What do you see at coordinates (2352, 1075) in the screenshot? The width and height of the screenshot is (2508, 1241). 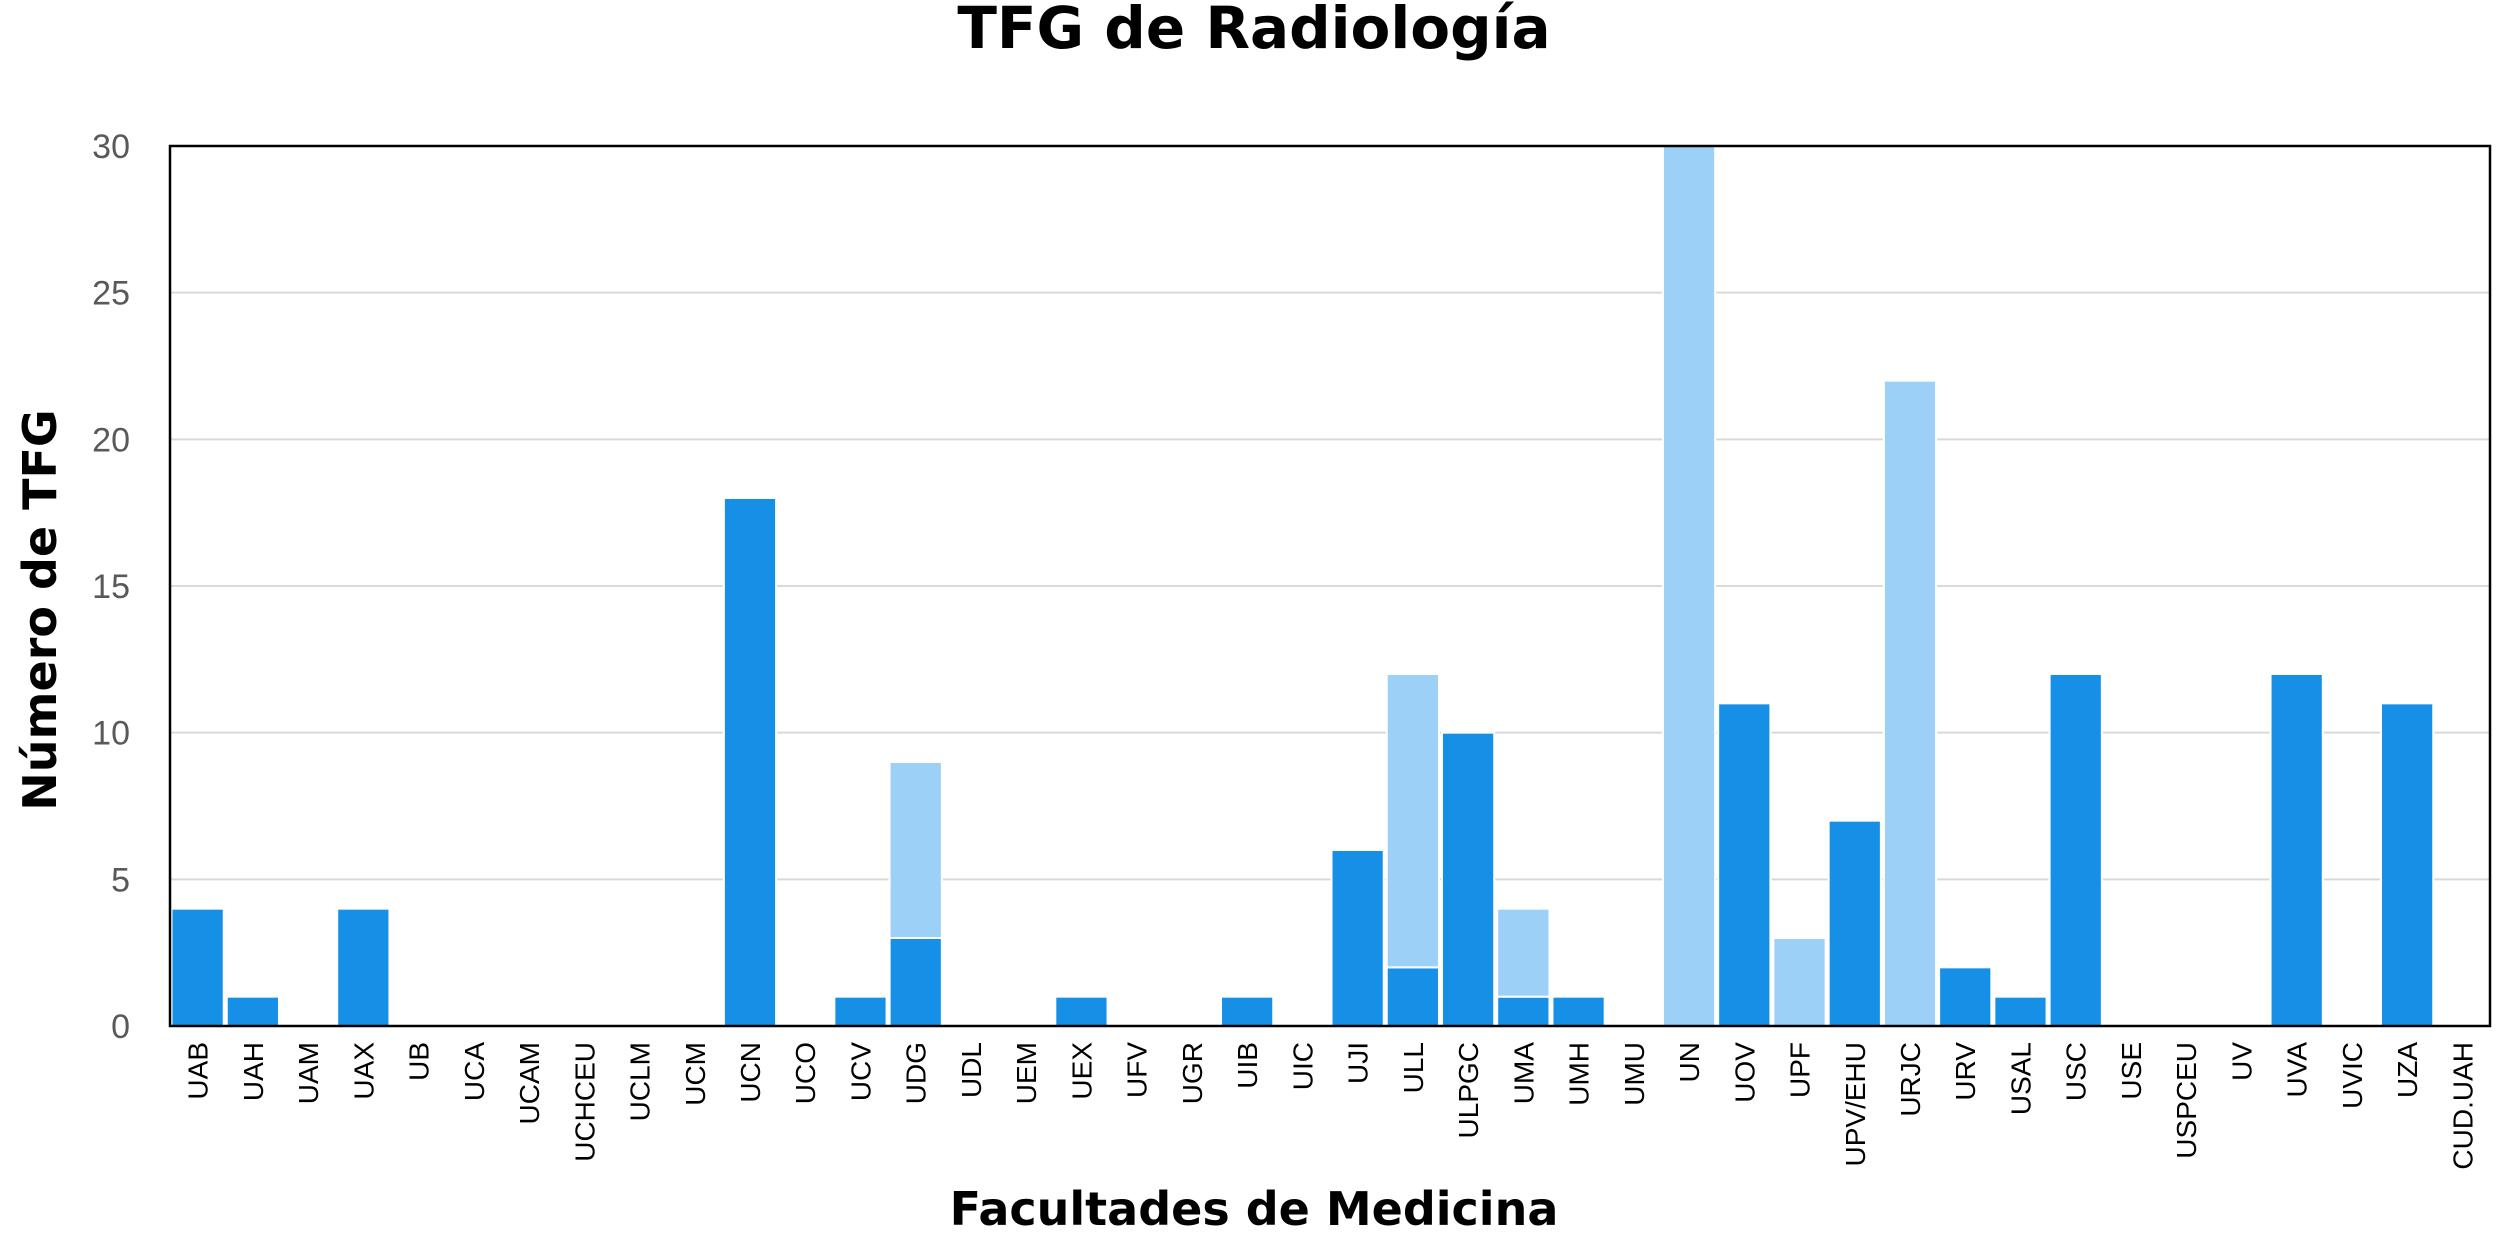 I see `x-tick-label: UVIC` at bounding box center [2352, 1075].